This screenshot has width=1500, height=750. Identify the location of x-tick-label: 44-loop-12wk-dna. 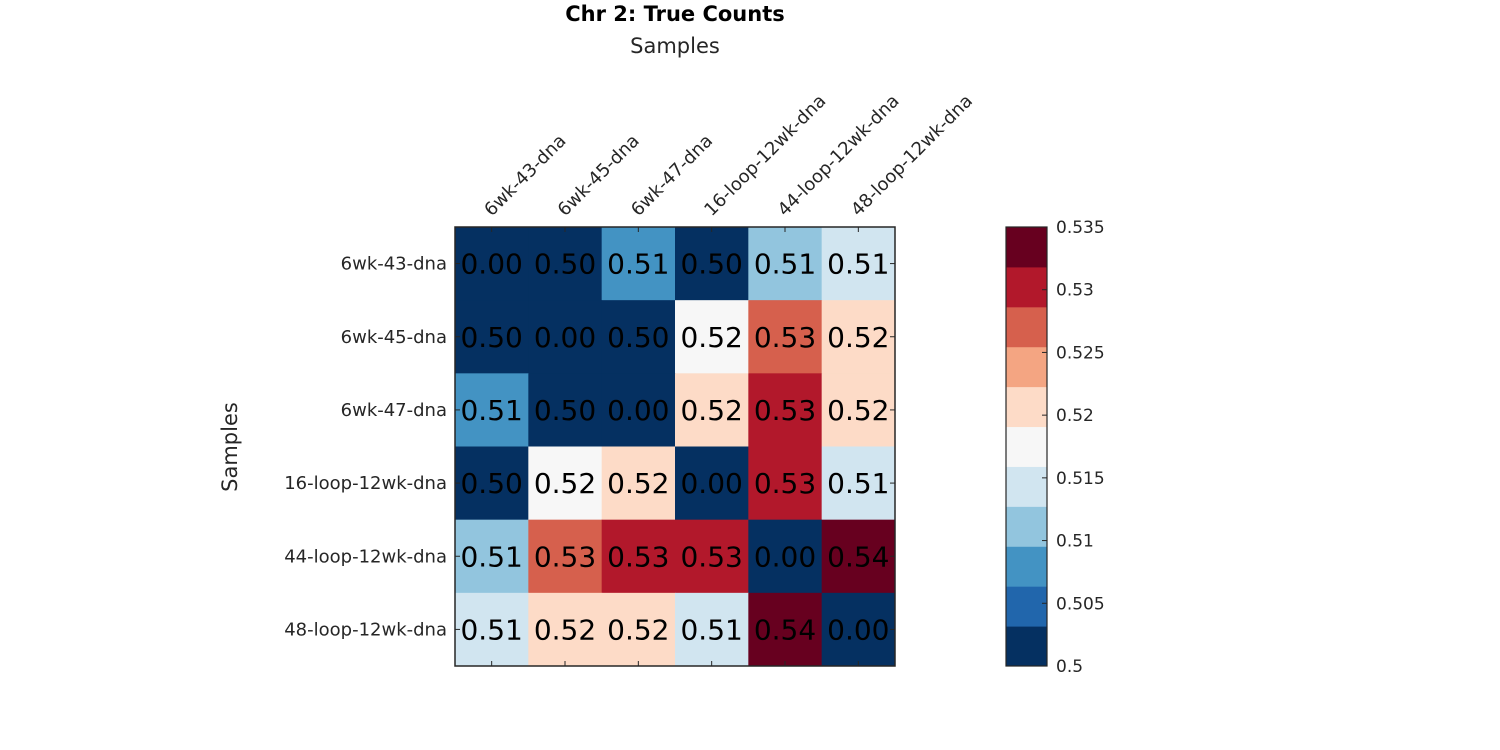
(839, 156).